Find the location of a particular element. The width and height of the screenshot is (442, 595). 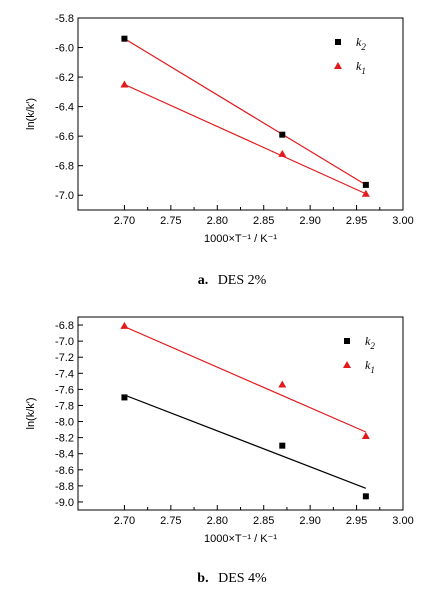

caption-letter: a. is located at coordinates (203, 280).